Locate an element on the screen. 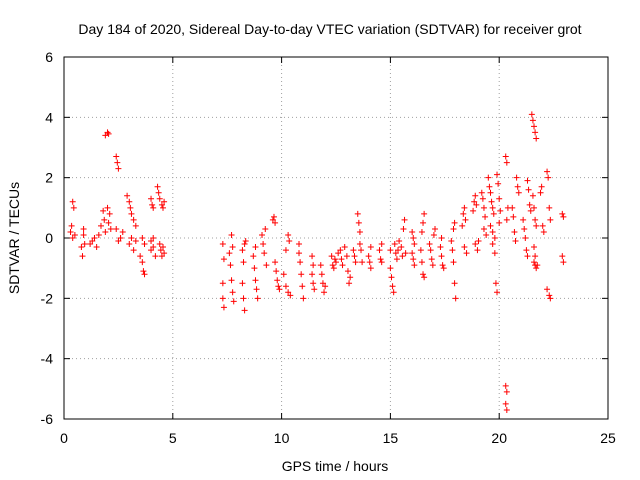 The height and width of the screenshot is (480, 640). x-tick-label: 15 is located at coordinates (391, 438).